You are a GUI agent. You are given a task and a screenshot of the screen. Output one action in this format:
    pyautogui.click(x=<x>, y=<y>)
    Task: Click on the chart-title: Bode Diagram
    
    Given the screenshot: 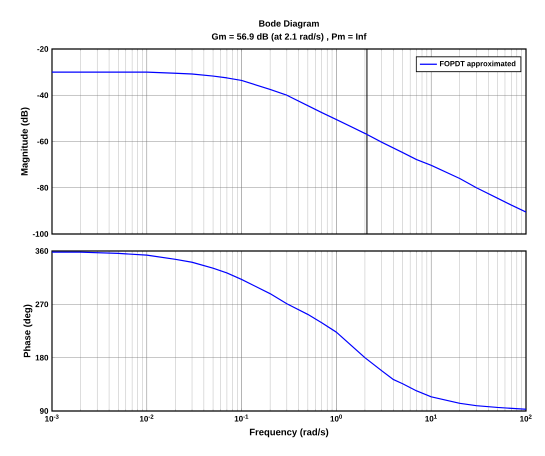 What is the action you would take?
    pyautogui.click(x=289, y=24)
    